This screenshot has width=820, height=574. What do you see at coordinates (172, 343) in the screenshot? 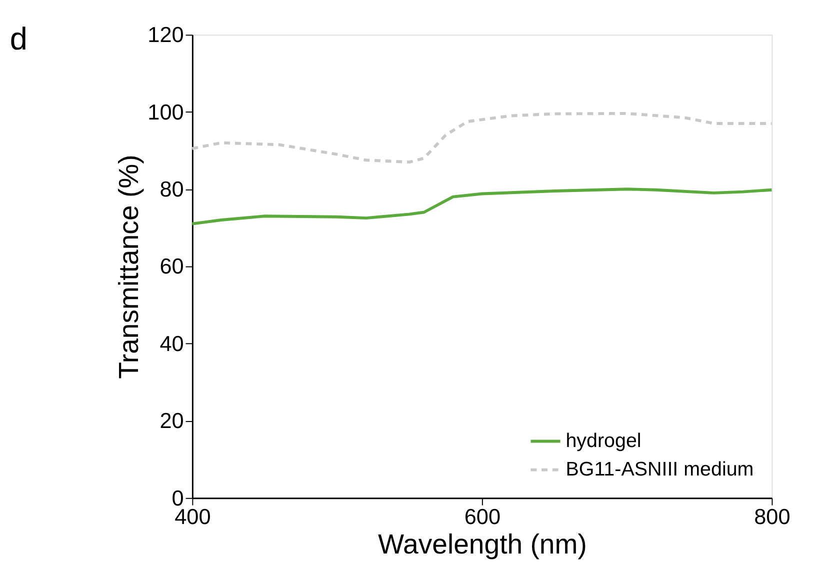
I see `y-tick-label: 40` at bounding box center [172, 343].